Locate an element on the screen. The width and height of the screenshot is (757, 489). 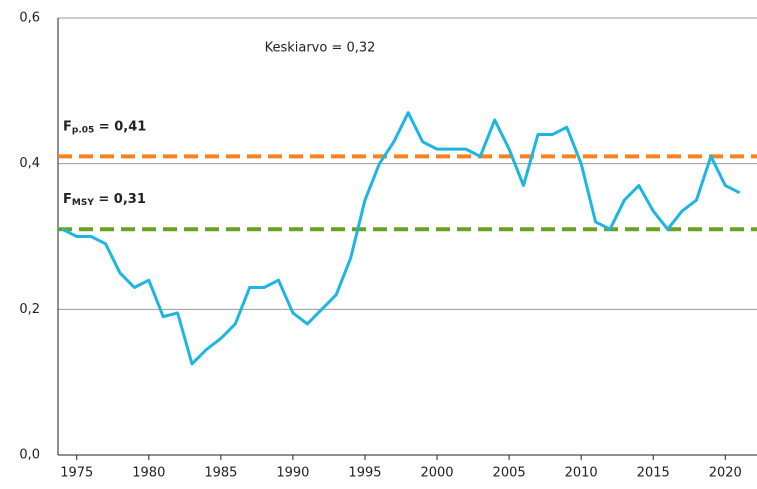
x-tick-label: 1985 is located at coordinates (220, 473).